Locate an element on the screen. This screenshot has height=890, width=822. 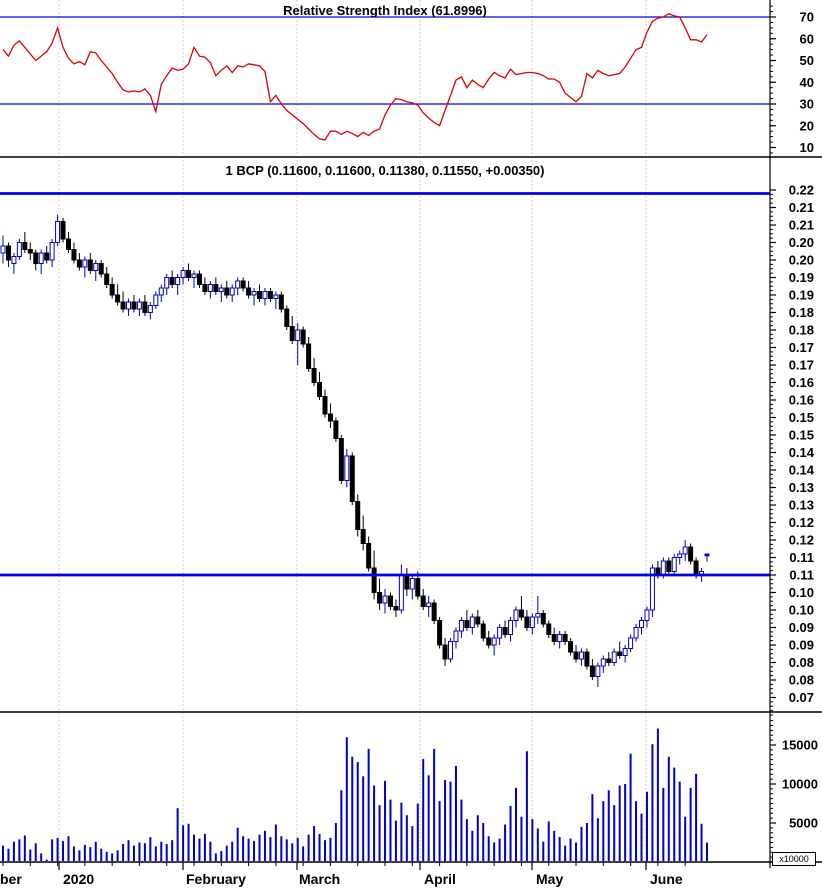
price-axis-label: 0.11 is located at coordinates (801, 557).